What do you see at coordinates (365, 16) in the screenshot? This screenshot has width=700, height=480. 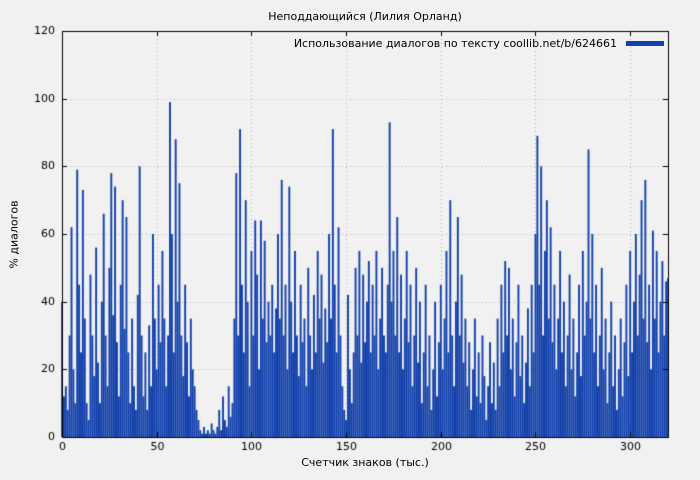 I see `chart-title: Неподдающийся (Лилия Орланд)` at bounding box center [365, 16].